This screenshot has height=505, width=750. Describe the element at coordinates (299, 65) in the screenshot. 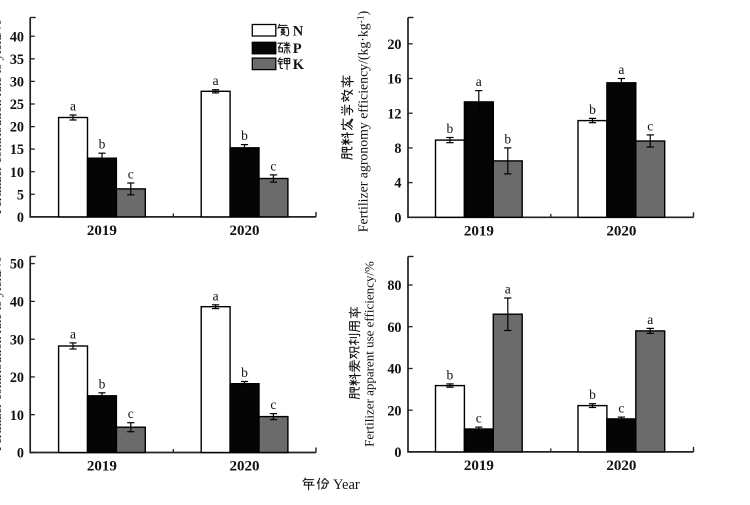

I see `svg-text: K` at that location.